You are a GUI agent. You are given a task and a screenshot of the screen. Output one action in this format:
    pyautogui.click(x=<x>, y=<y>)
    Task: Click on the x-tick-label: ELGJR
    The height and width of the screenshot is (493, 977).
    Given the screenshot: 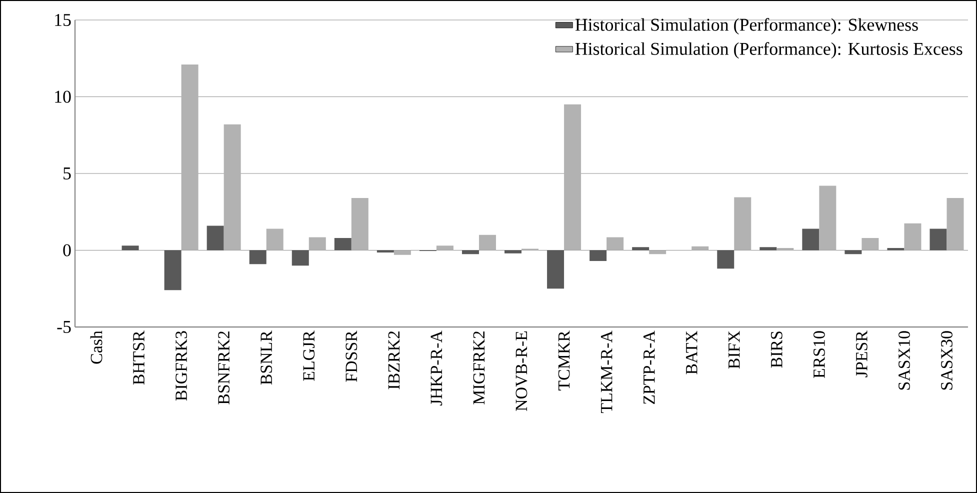 What is the action you would take?
    pyautogui.click(x=309, y=355)
    